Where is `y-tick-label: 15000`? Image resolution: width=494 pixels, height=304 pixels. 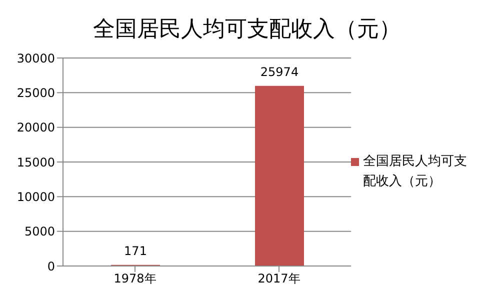 y-tick-label: 15000 is located at coordinates (35, 162).